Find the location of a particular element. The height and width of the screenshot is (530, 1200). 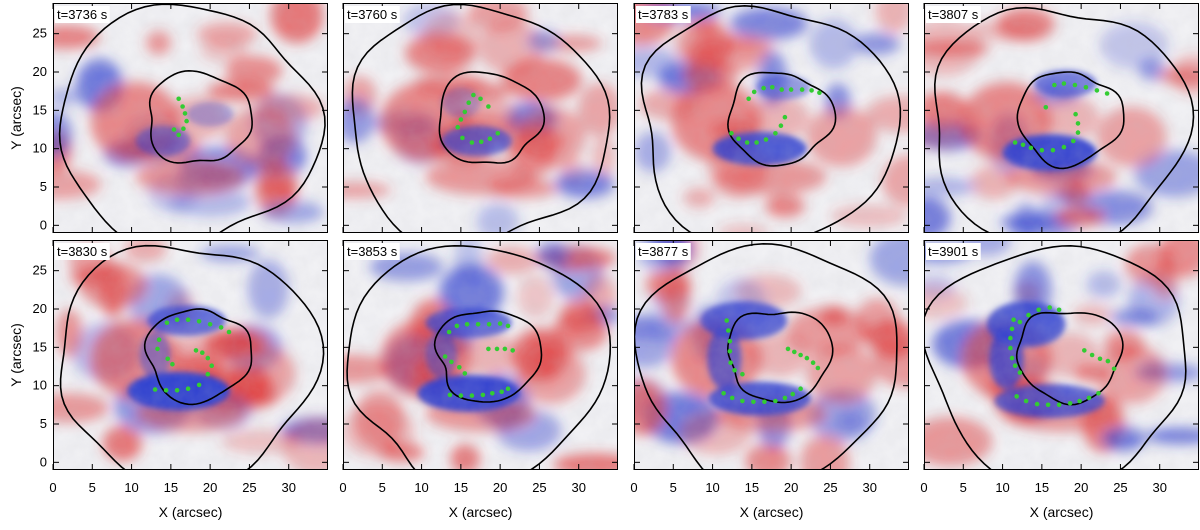

x-tick-label: 30 is located at coordinates (1159, 487).